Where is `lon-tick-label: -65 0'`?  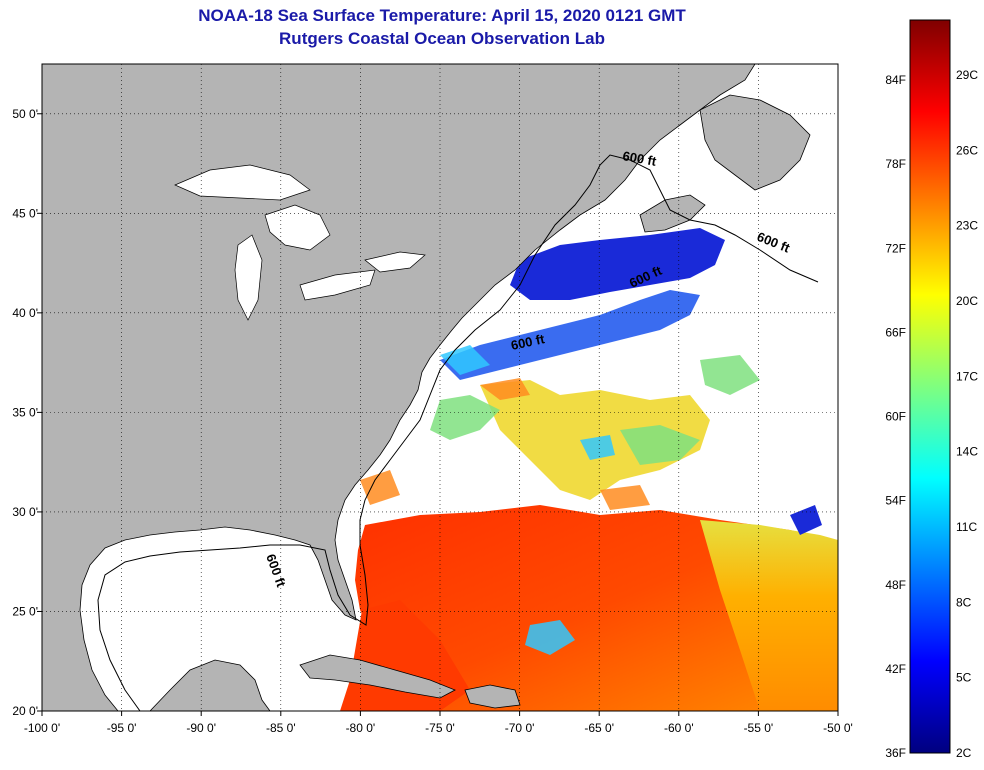
lon-tick-label: -65 0' is located at coordinates (599, 728).